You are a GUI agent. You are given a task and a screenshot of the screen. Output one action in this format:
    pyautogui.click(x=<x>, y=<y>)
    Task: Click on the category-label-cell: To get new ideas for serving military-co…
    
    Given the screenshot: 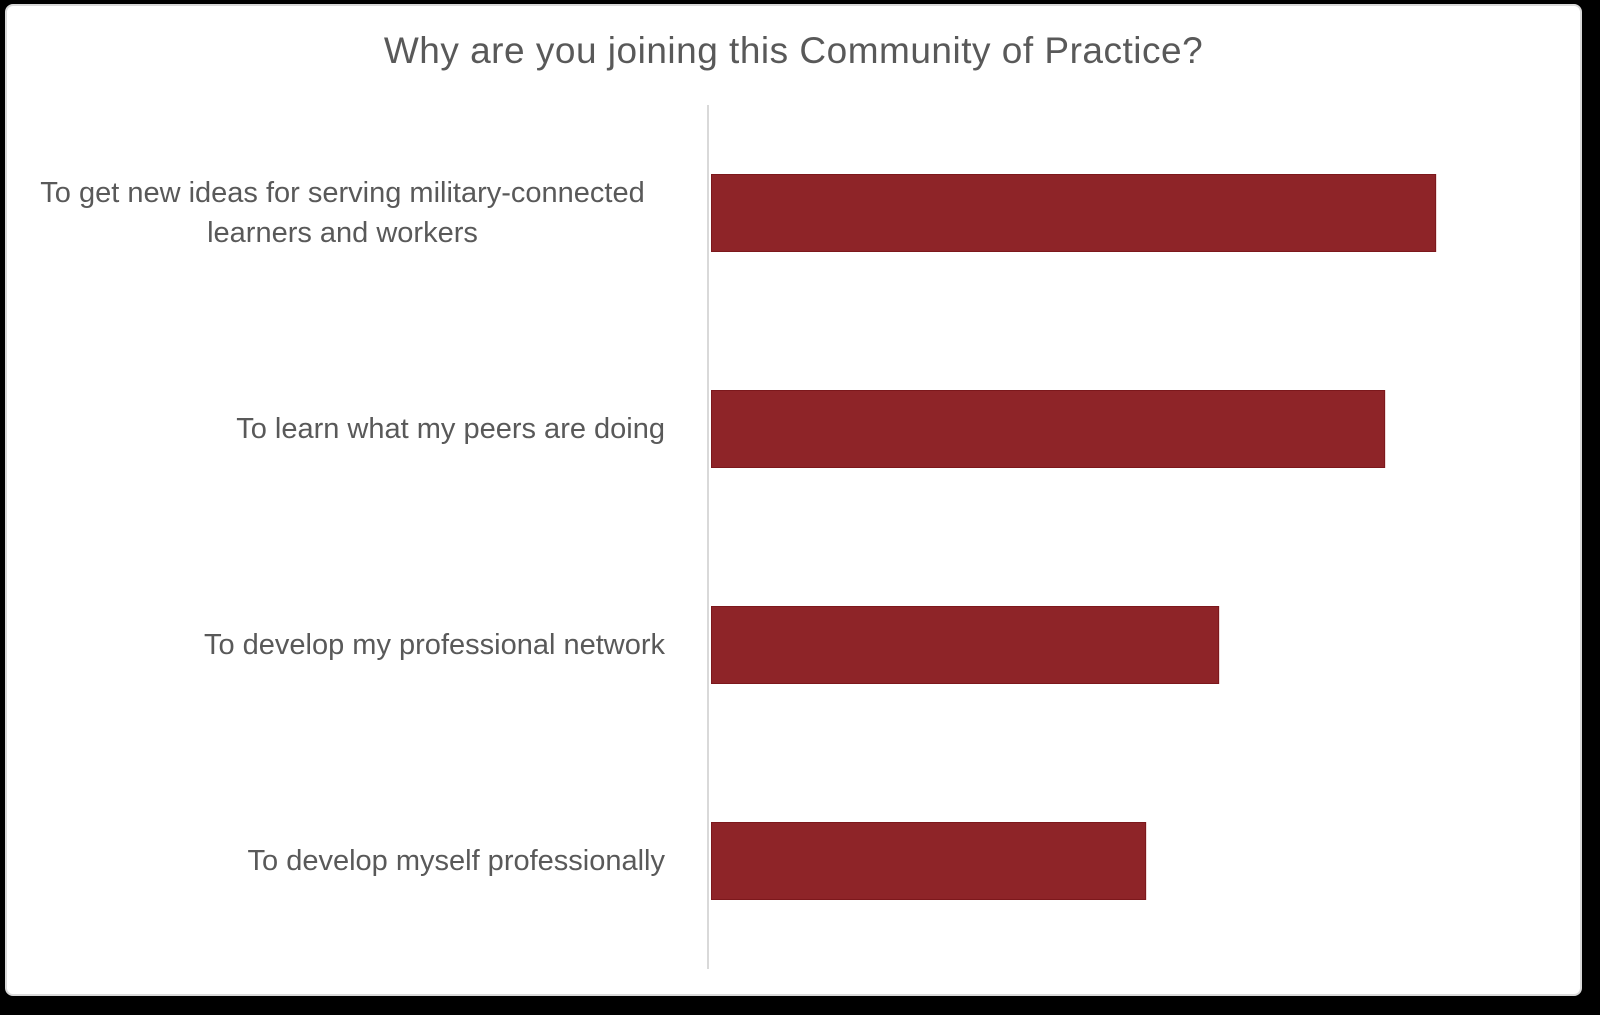 What is the action you would take?
    pyautogui.click(x=357, y=213)
    